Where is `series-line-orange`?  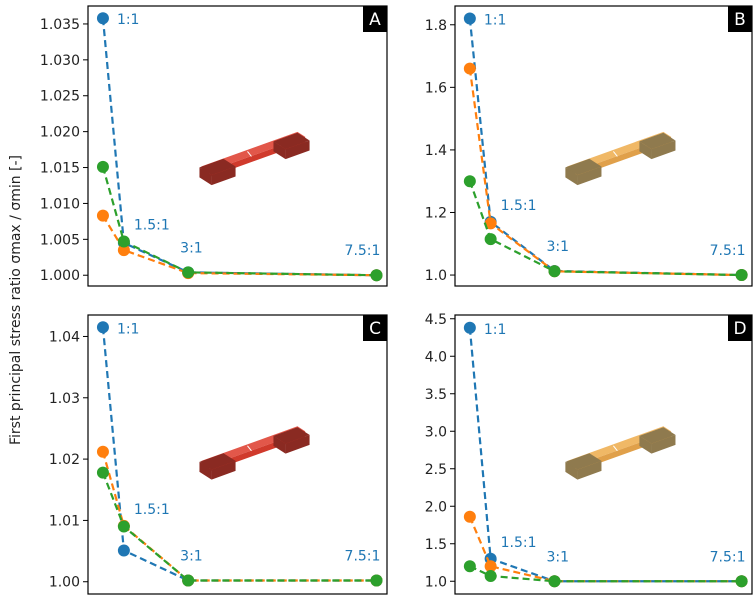
series-line-orange is located at coordinates (605, 172).